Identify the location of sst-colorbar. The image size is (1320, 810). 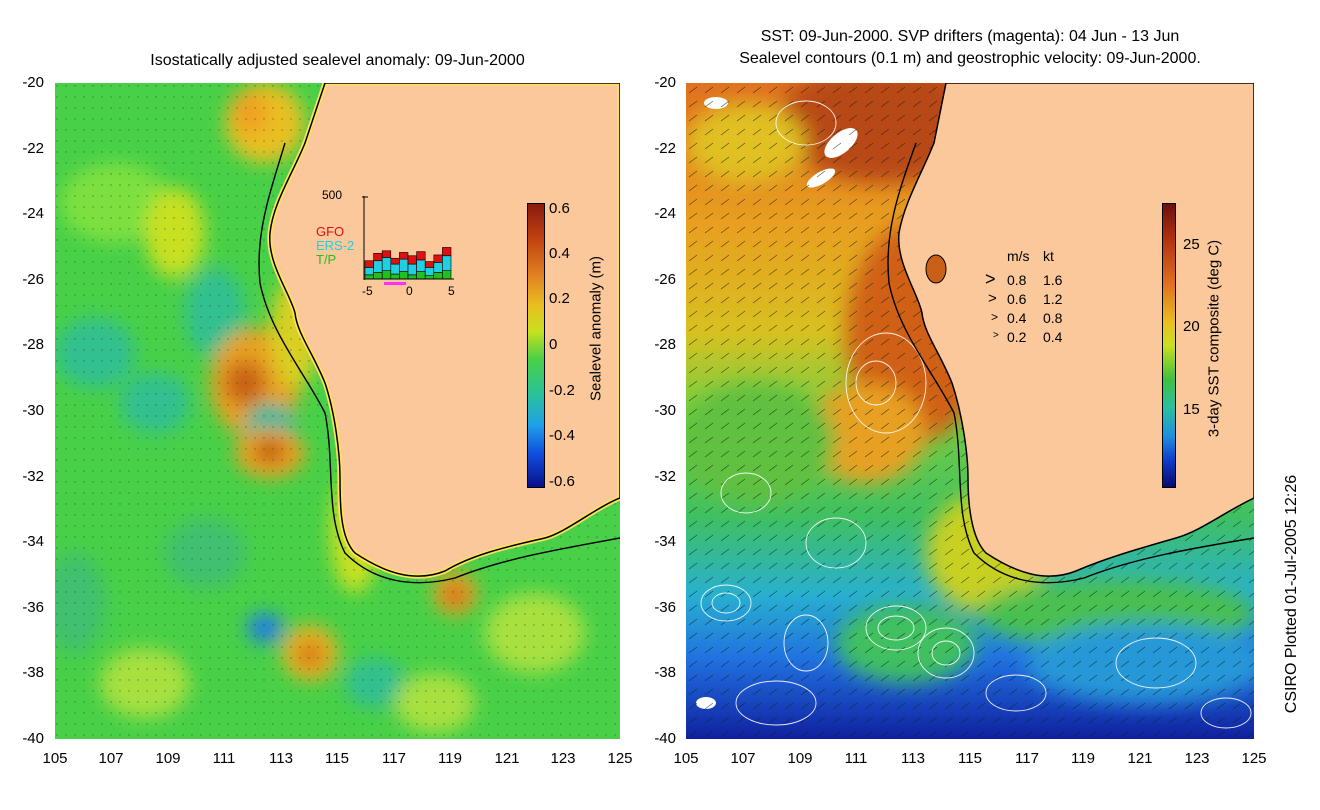
(1169, 345).